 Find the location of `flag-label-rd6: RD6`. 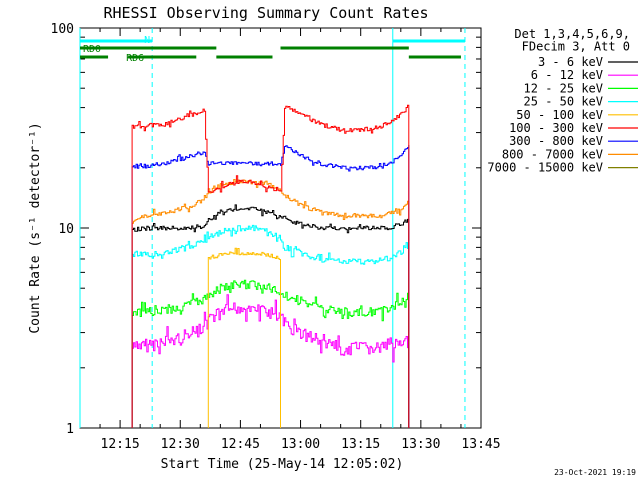

flag-label-rd6: RD6 is located at coordinates (135, 58).